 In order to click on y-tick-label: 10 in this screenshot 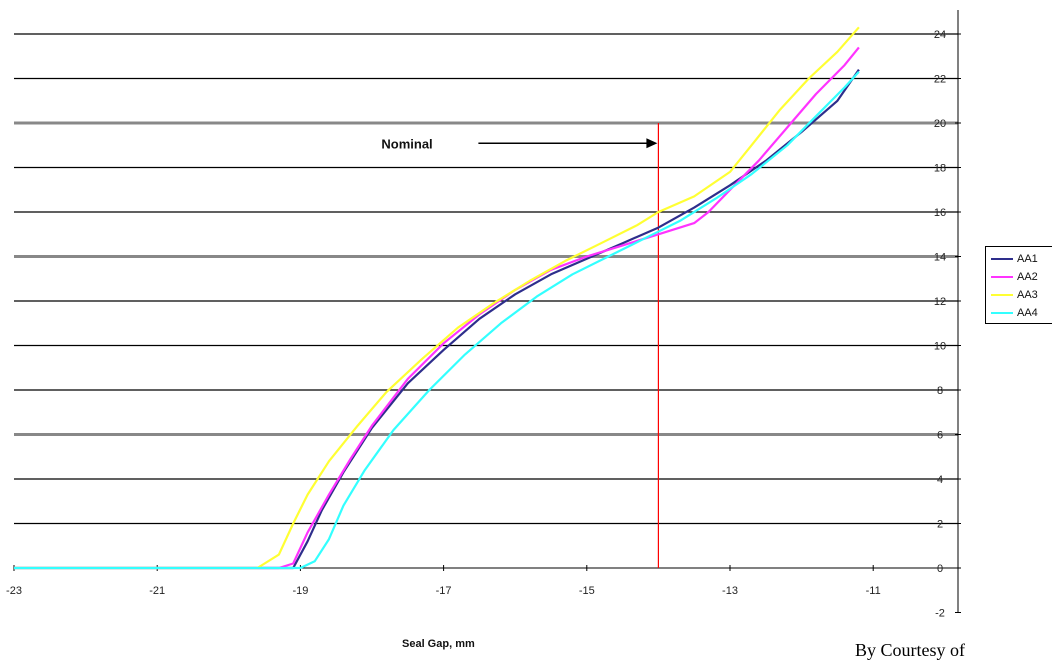, I will do `click(940, 347)`.